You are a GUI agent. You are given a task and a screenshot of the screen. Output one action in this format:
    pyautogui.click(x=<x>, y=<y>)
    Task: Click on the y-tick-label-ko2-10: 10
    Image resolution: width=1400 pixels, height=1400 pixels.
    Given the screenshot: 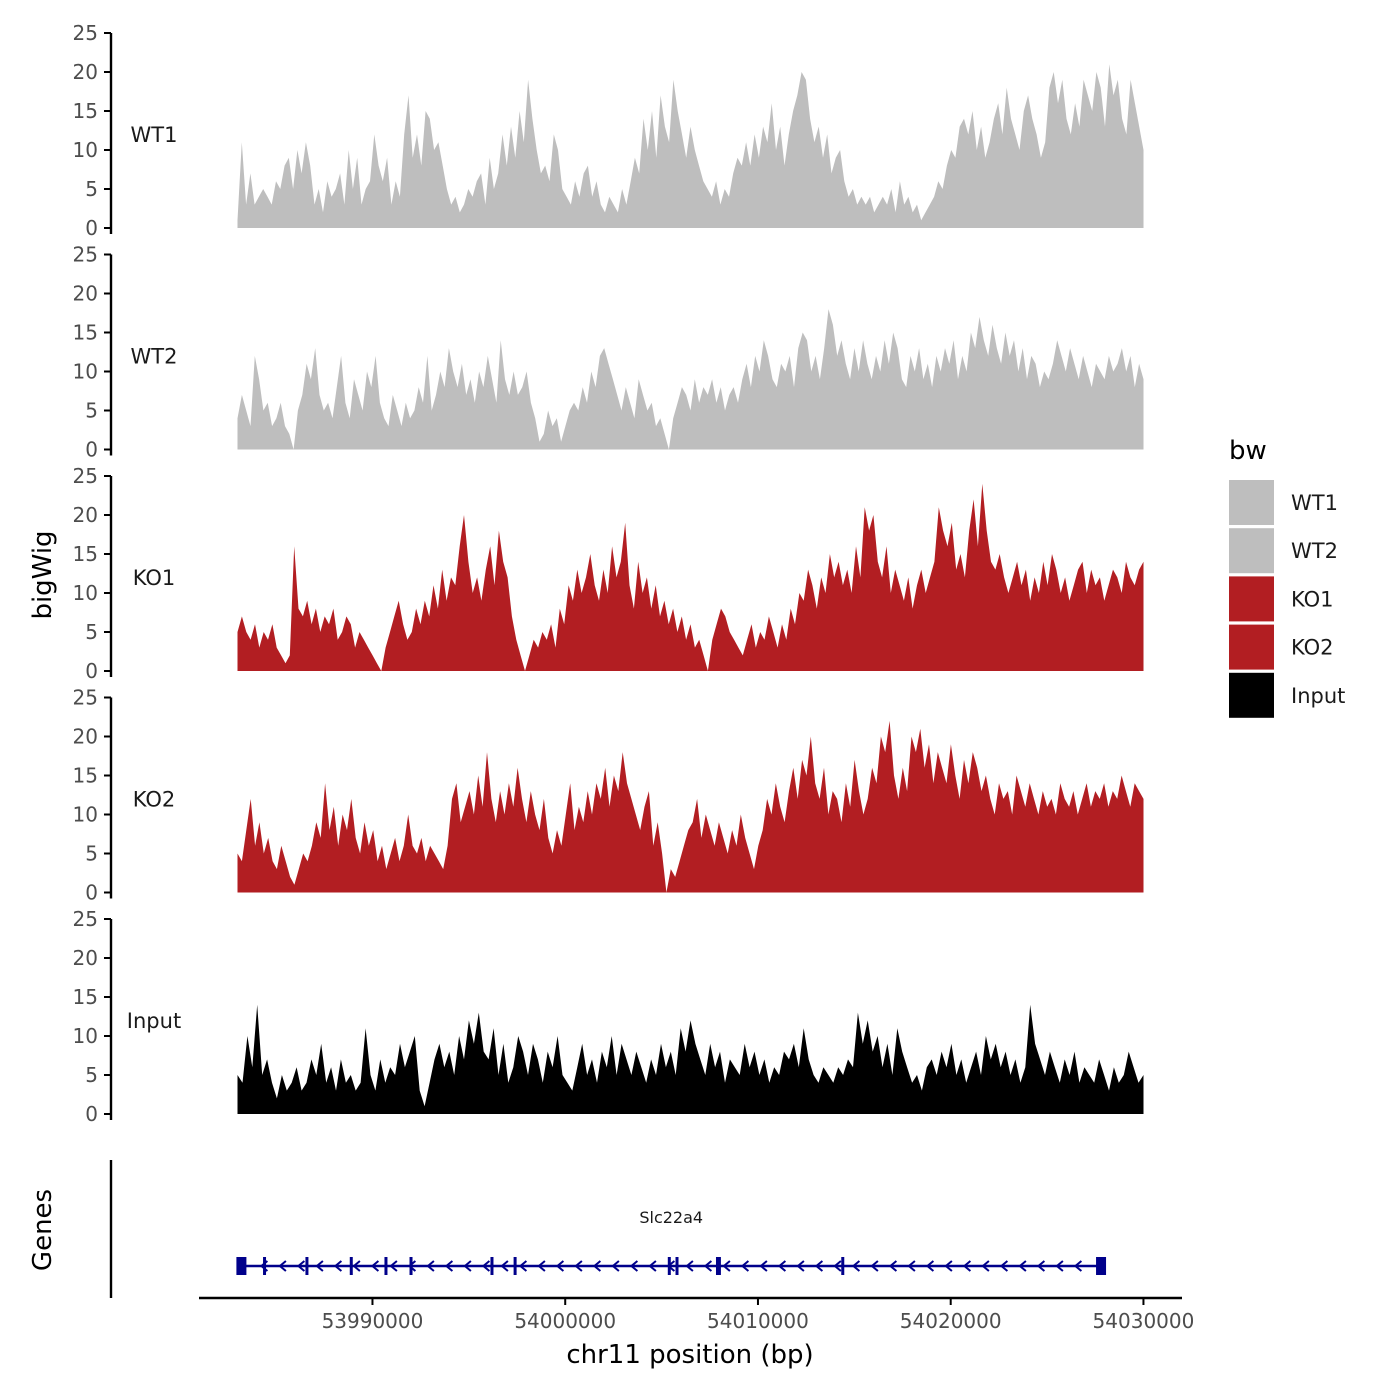 What is the action you would take?
    pyautogui.click(x=85, y=815)
    